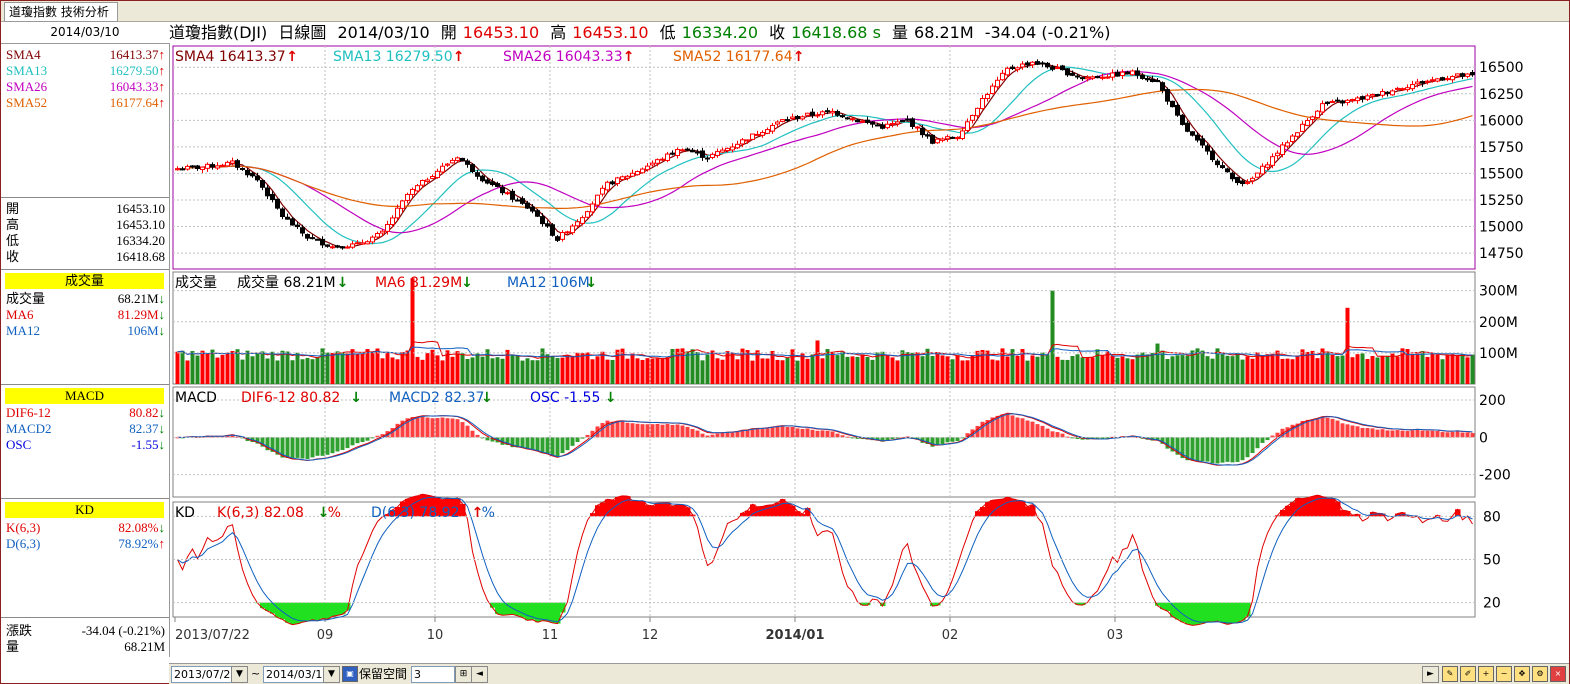  Describe the element at coordinates (85, 315) in the screenshot. I see `vol-row: MA6 81.29M↓` at that location.